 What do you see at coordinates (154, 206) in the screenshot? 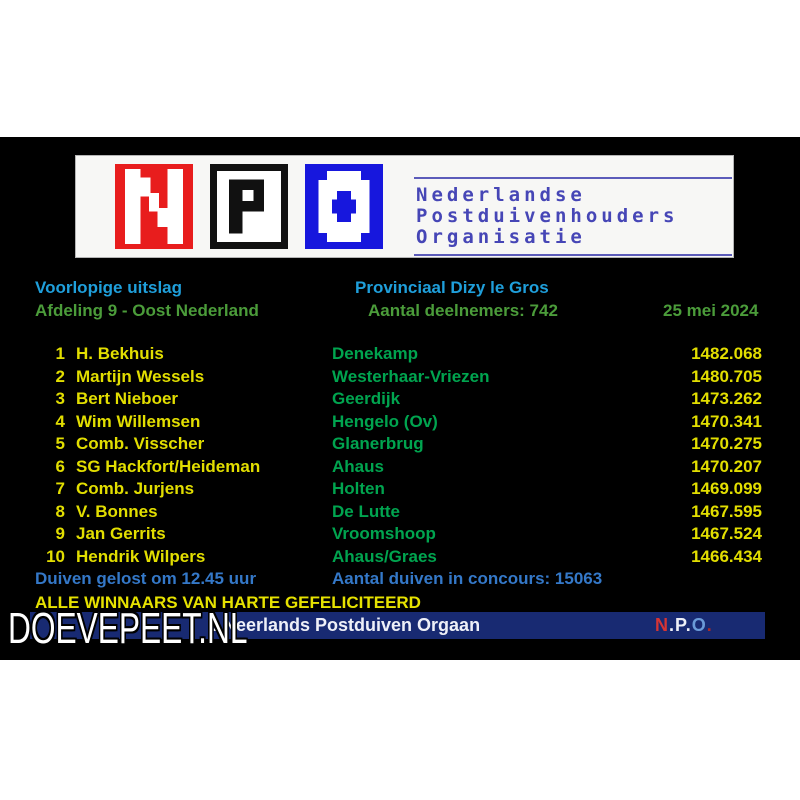
I see `logo-letter-n-icon` at bounding box center [154, 206].